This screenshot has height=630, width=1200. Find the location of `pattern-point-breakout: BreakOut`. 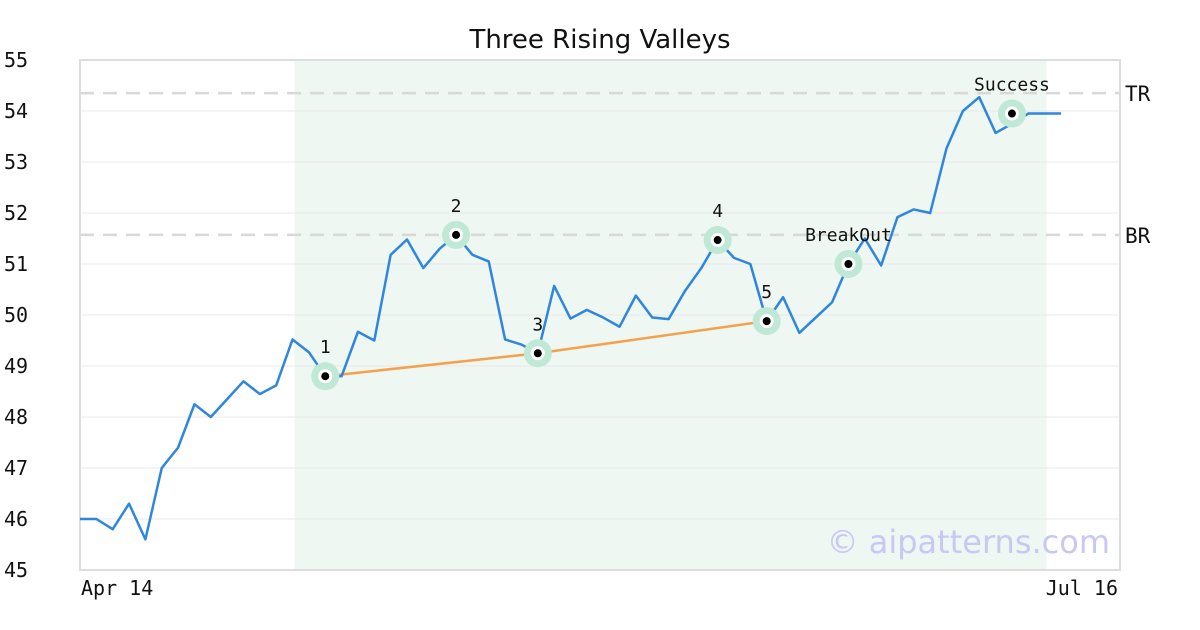

pattern-point-breakout: BreakOut is located at coordinates (848, 251).